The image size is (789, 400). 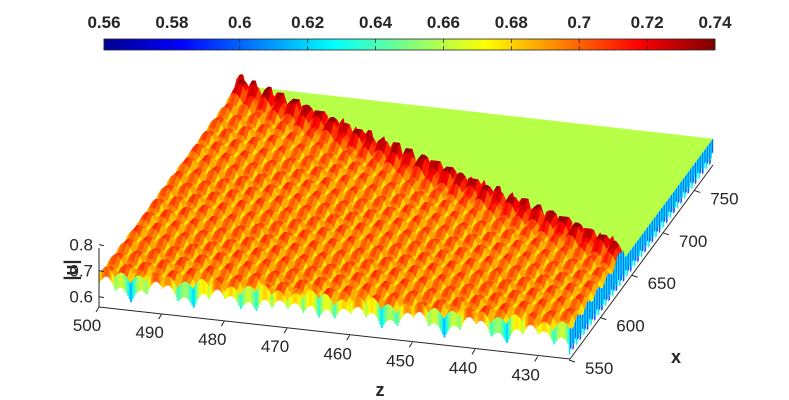 I want to click on colorbar-tick-label: 0.66, so click(x=443, y=22).